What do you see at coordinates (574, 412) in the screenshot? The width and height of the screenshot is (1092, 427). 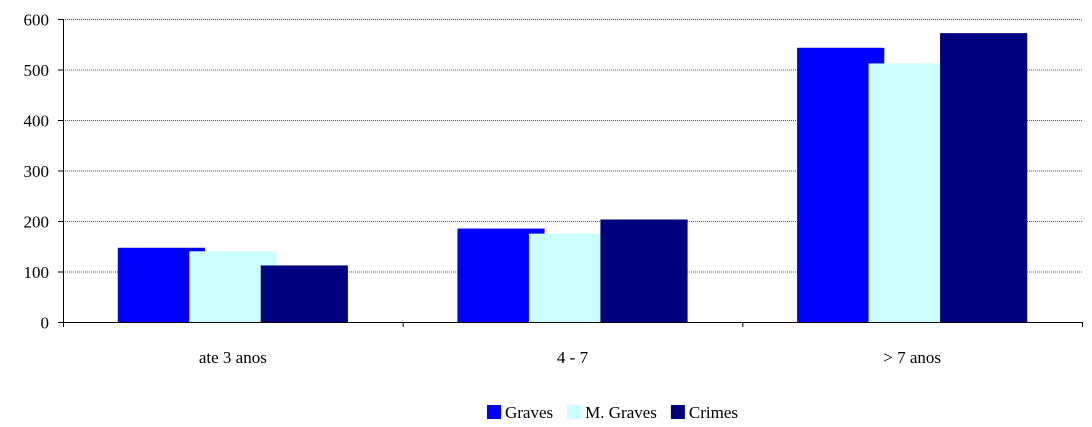 I see `legend-swatch-m-graves` at bounding box center [574, 412].